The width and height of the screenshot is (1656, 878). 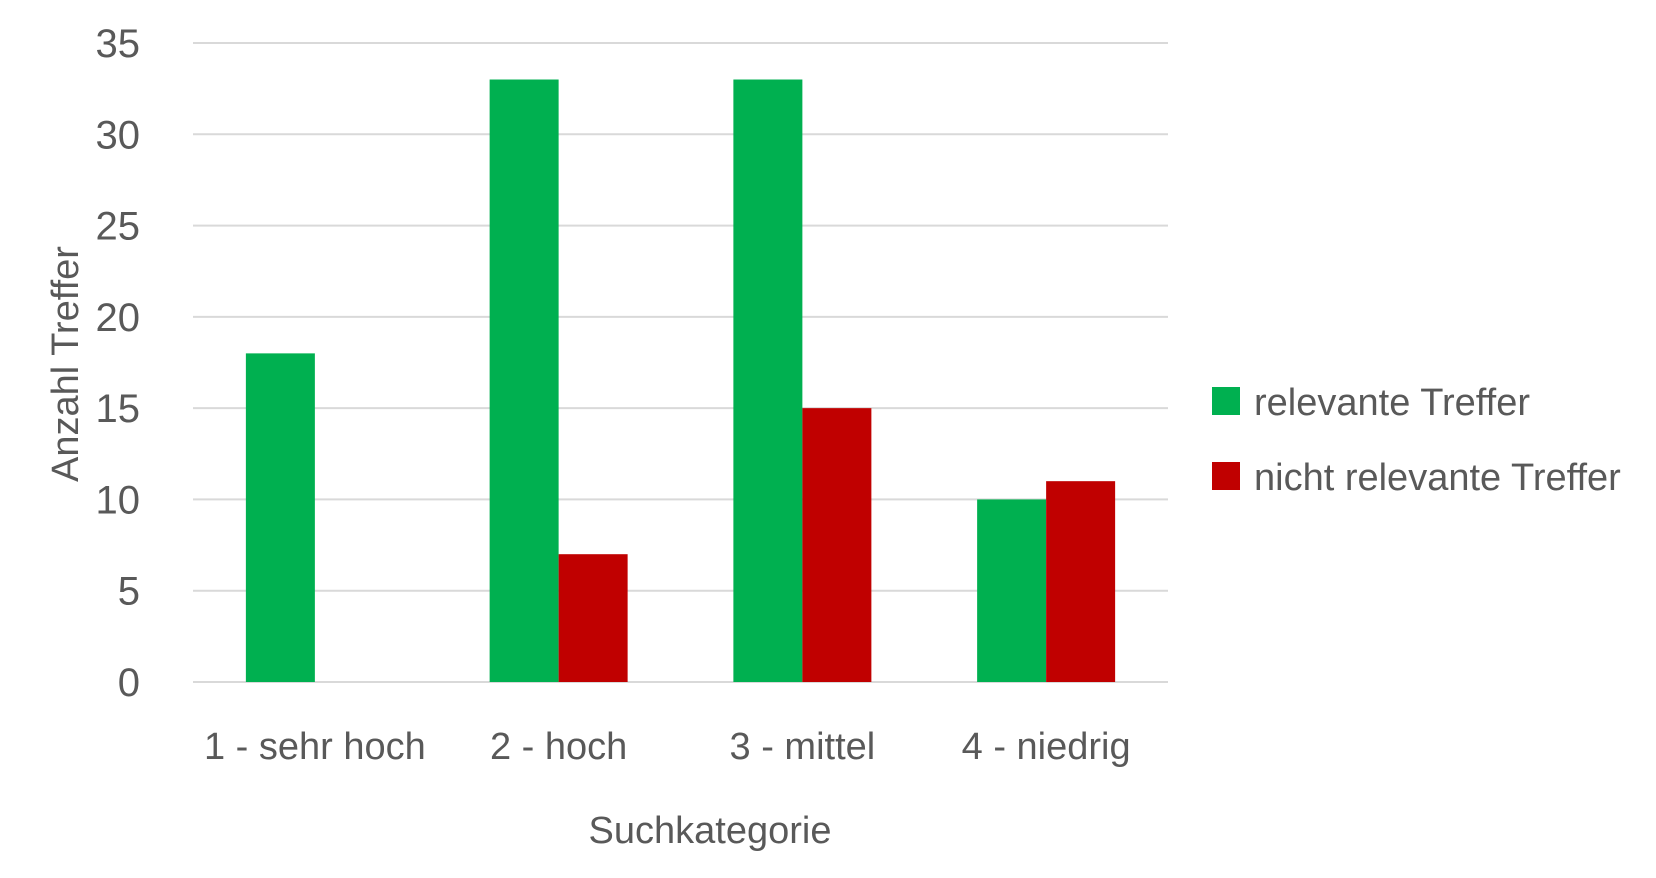 What do you see at coordinates (118, 318) in the screenshot?
I see `y-tick-label: 20` at bounding box center [118, 318].